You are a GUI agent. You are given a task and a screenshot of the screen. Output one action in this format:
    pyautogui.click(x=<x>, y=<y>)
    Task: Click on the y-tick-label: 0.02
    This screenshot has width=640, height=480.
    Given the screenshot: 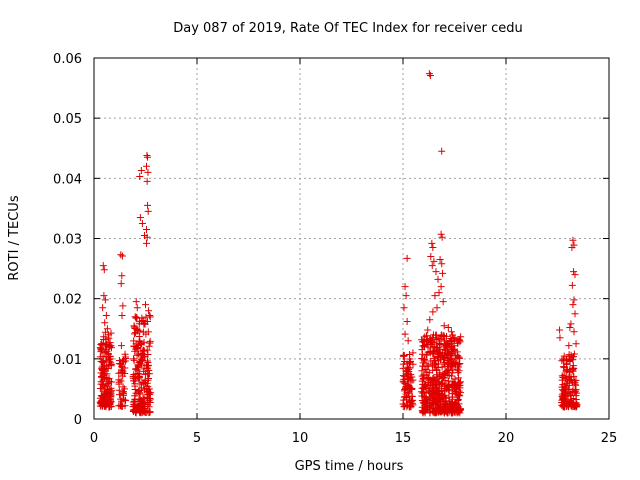 What is the action you would take?
    pyautogui.click(x=67, y=300)
    